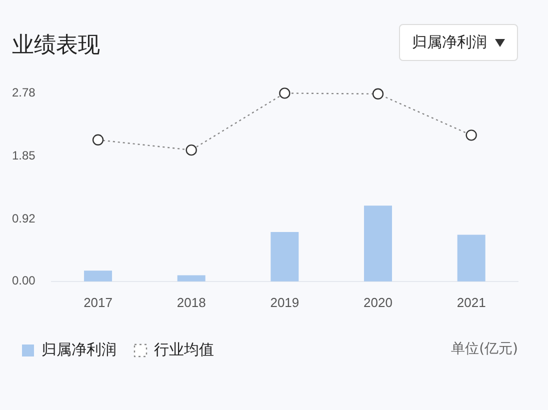 This screenshot has height=410, width=548. Describe the element at coordinates (24, 281) in the screenshot. I see `y-tick-label: 0.00` at that location.